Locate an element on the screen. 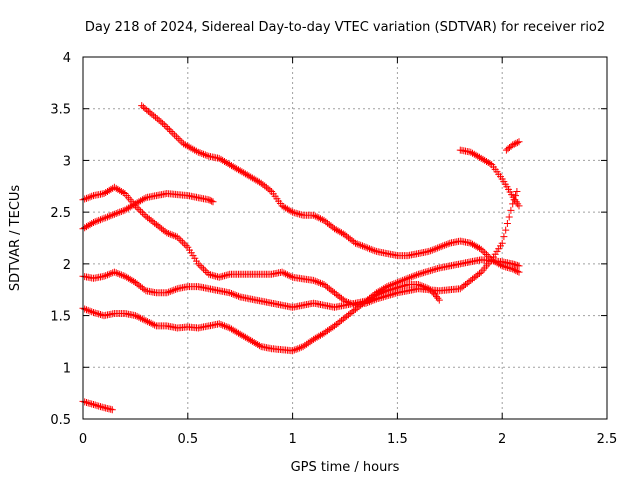 The height and width of the screenshot is (480, 640). x-tick-label: 0.5 is located at coordinates (187, 439).